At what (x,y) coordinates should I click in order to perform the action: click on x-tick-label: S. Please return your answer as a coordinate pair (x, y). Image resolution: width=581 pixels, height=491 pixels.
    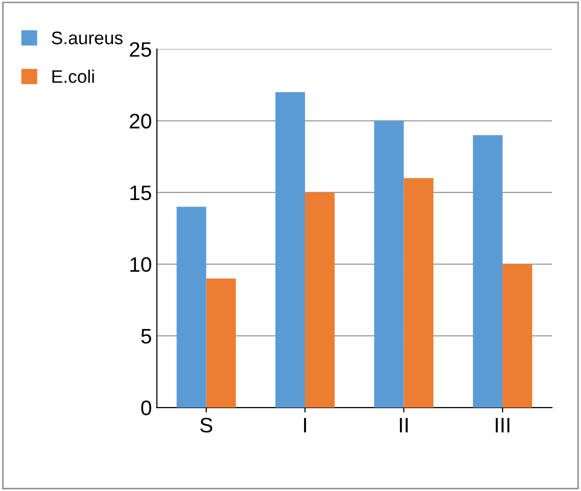
    Looking at the image, I should click on (206, 425).